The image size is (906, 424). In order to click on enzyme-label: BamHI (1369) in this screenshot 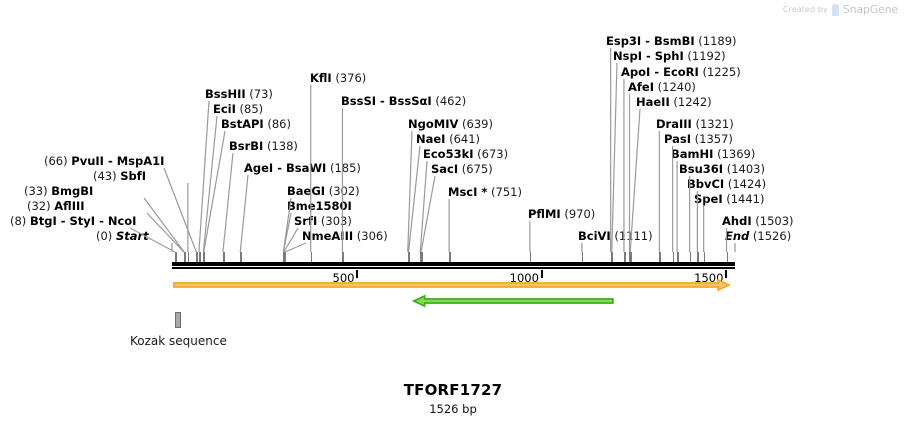, I will do `click(713, 154)`.